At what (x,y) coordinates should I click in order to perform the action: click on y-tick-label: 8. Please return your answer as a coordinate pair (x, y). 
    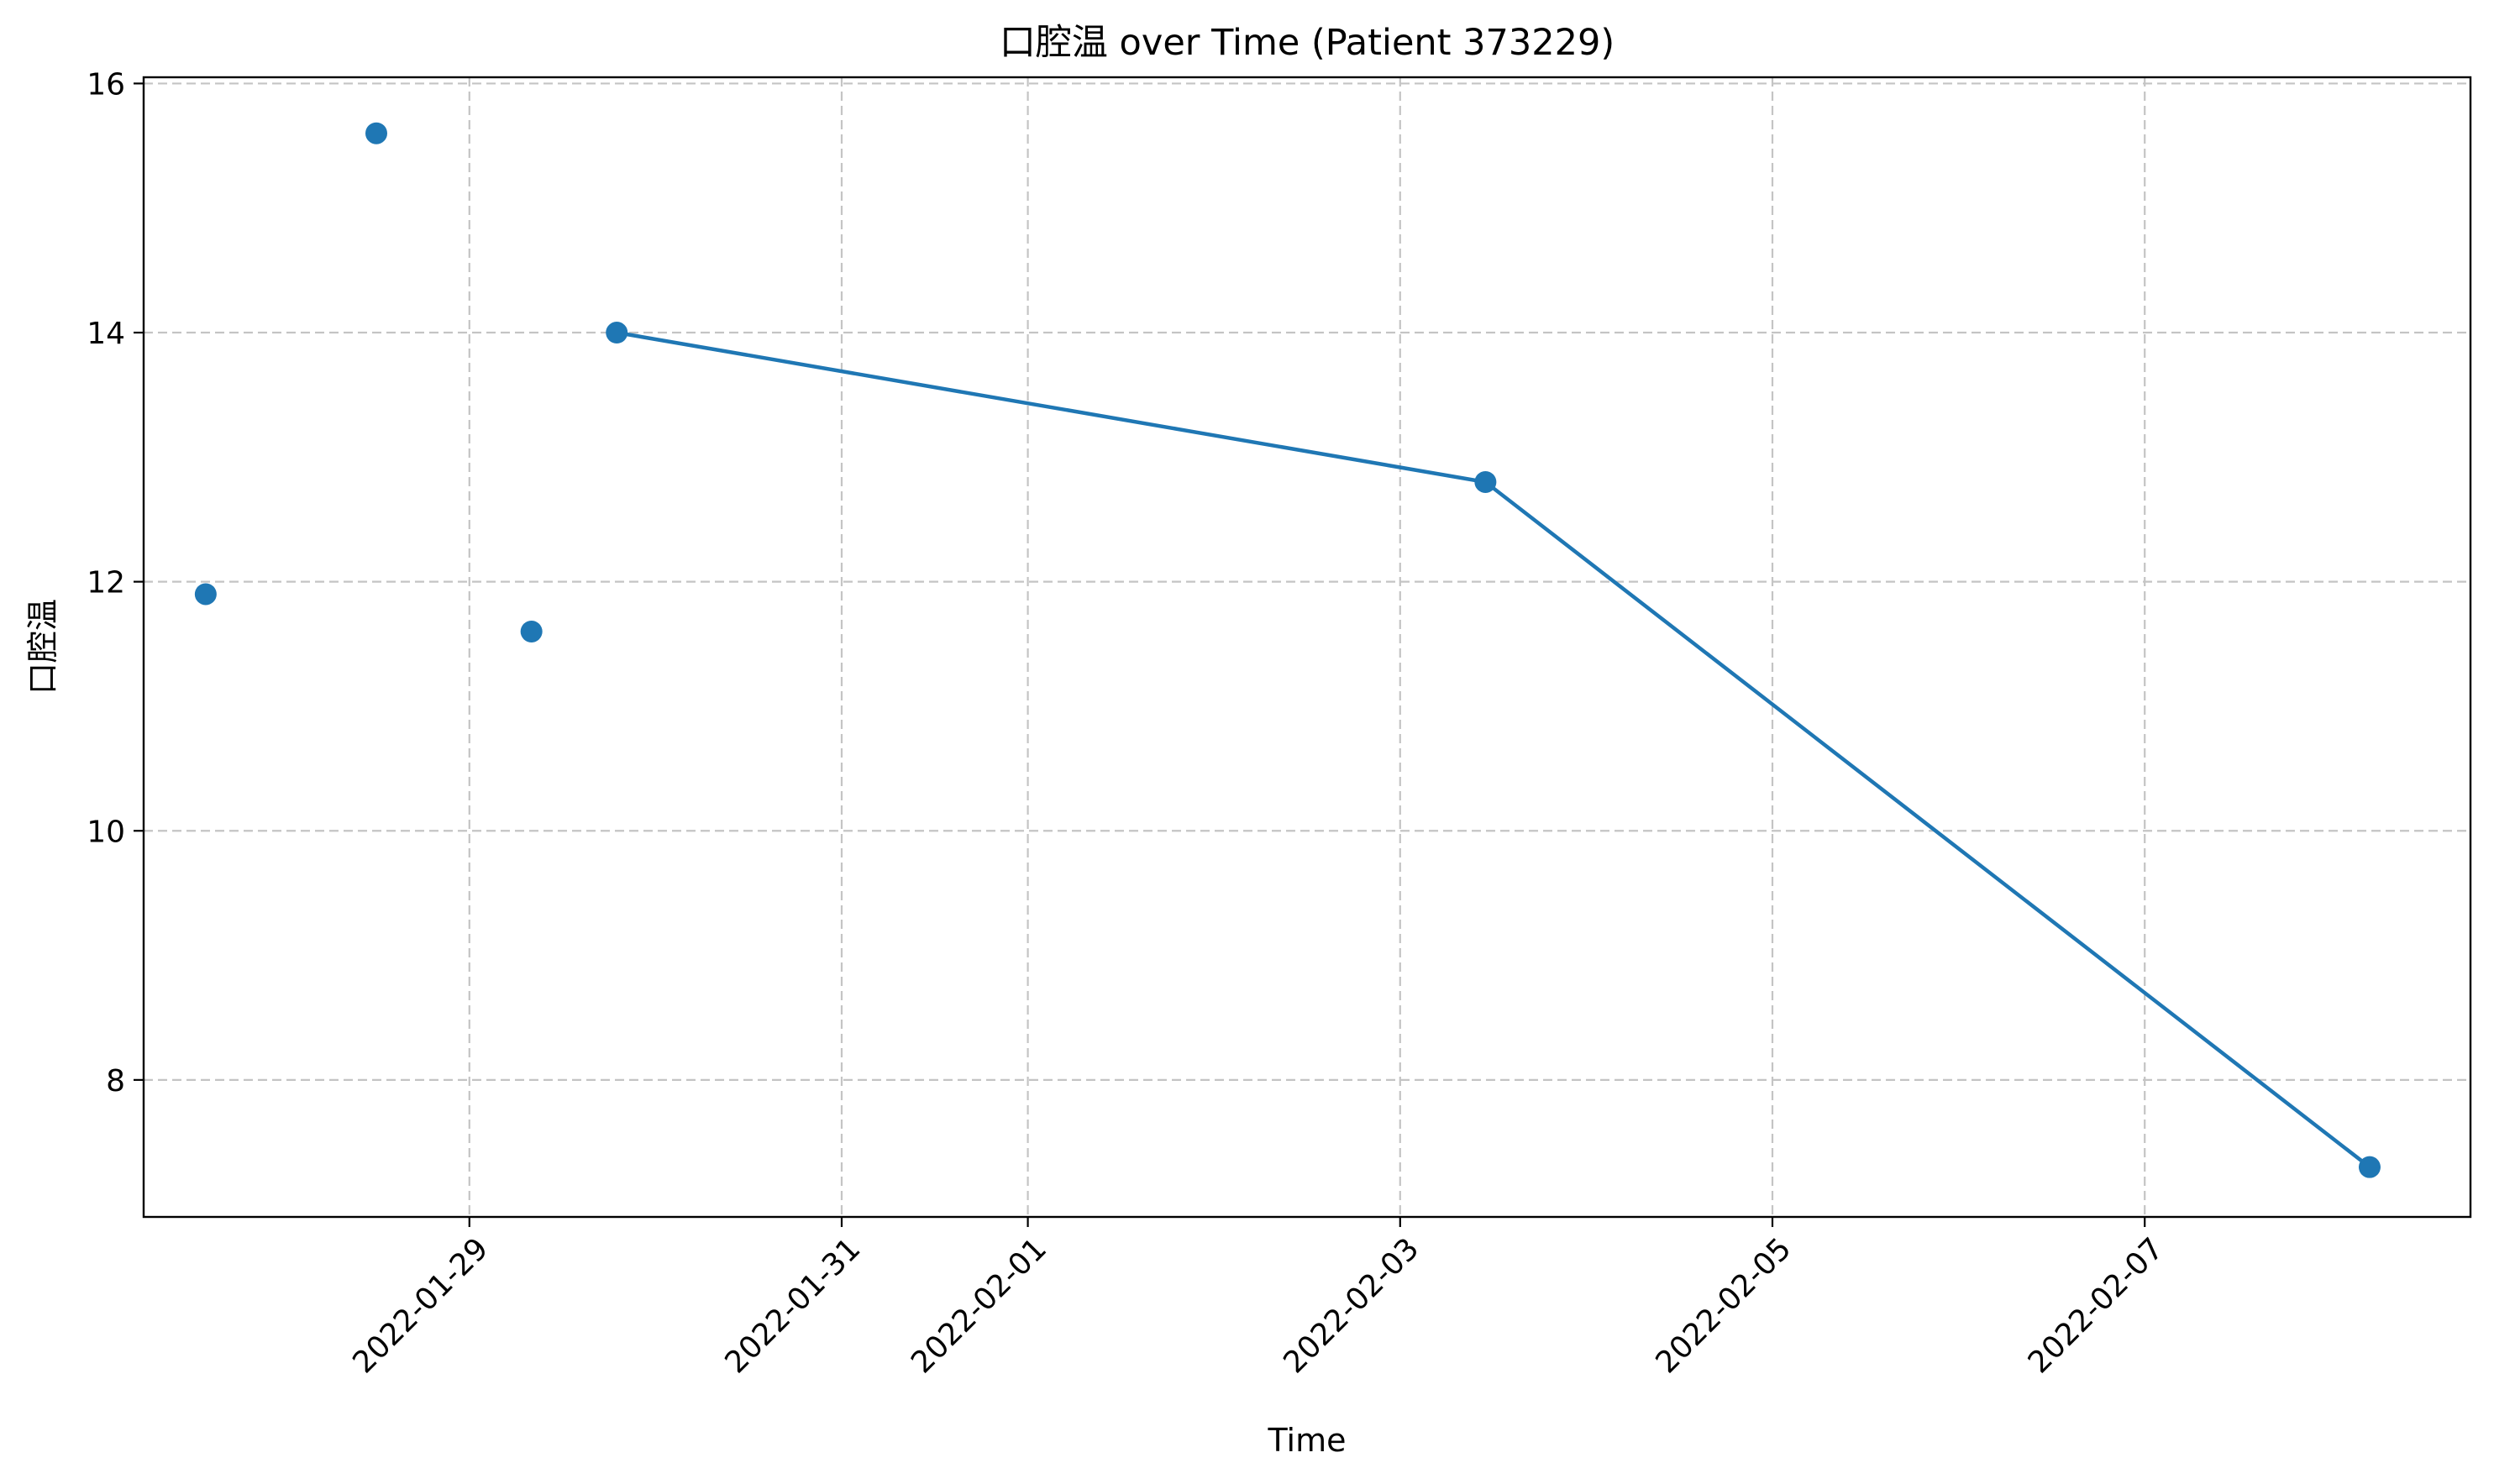
    Looking at the image, I should click on (115, 1081).